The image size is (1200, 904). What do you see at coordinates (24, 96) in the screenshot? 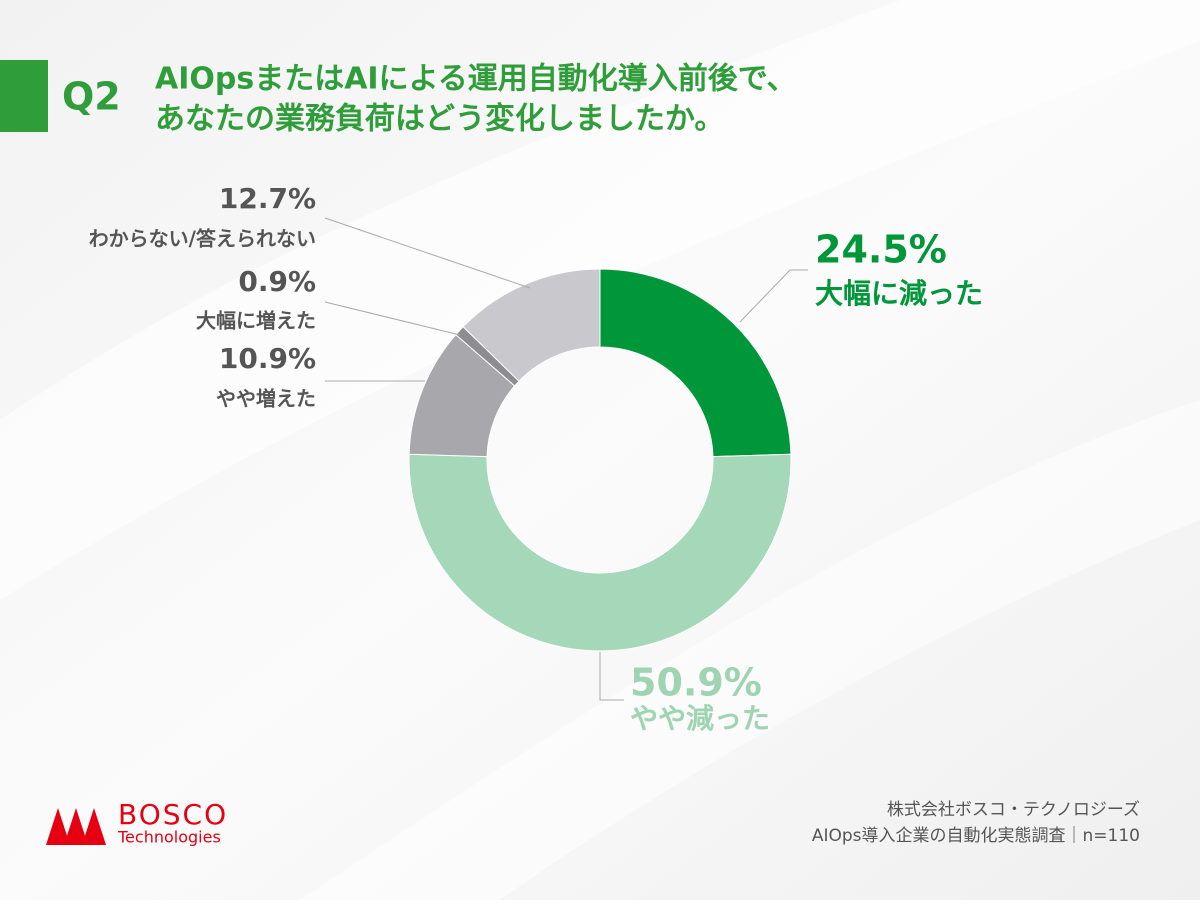
I see `question-marker` at bounding box center [24, 96].